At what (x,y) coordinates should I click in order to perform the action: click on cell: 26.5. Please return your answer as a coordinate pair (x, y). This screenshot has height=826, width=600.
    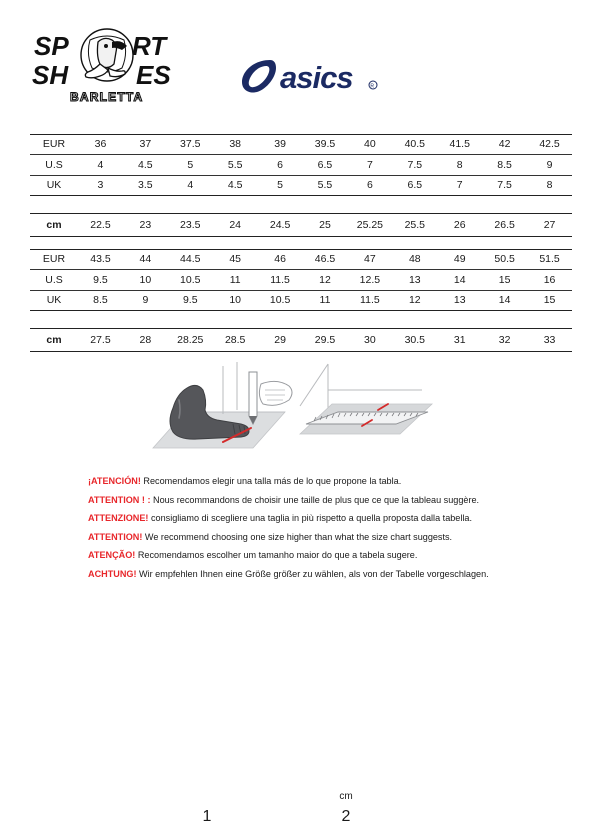
    Looking at the image, I should click on (504, 224).